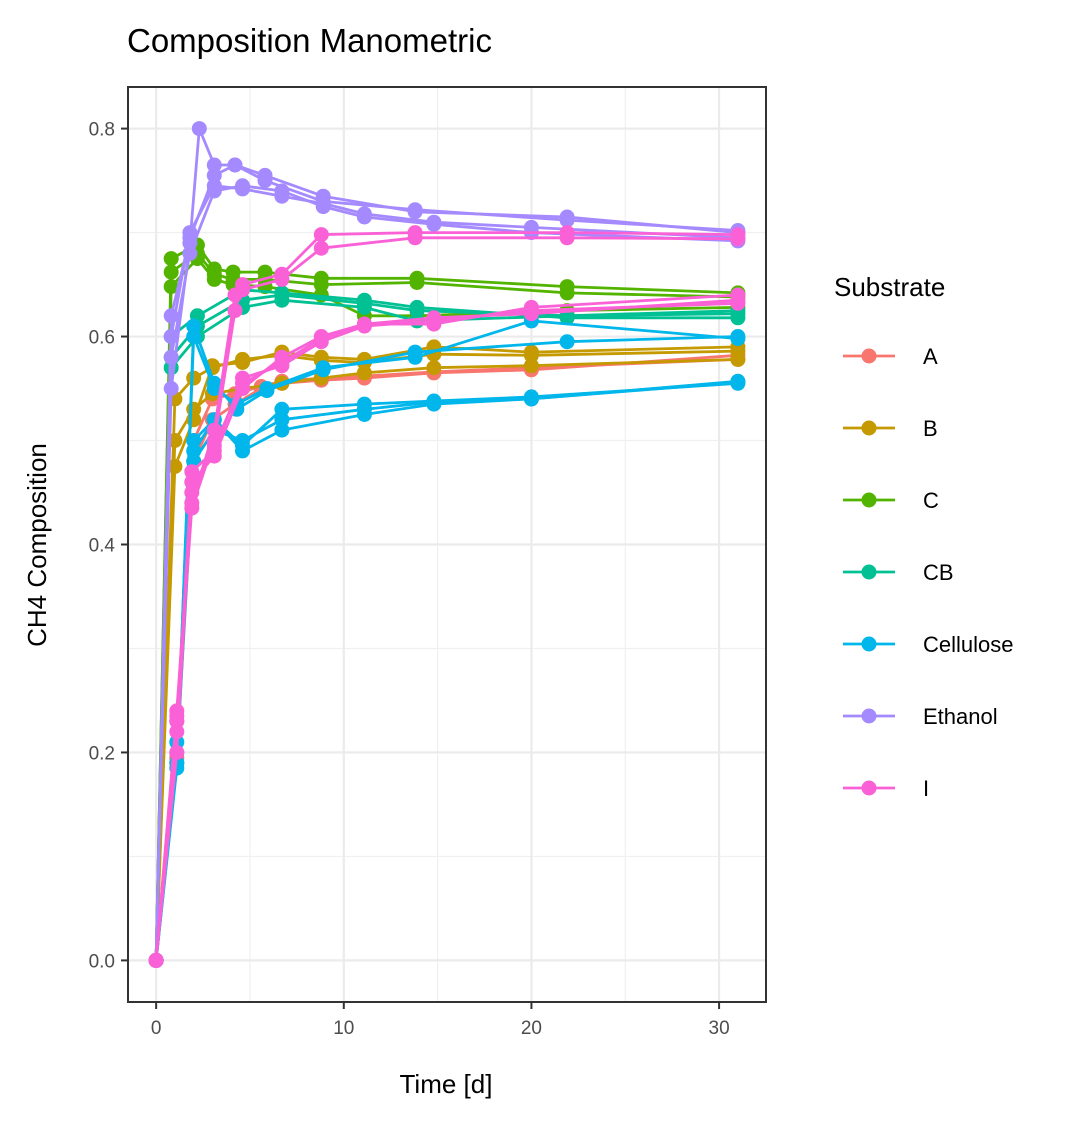  What do you see at coordinates (719, 1028) in the screenshot?
I see `x-tick-label: 30` at bounding box center [719, 1028].